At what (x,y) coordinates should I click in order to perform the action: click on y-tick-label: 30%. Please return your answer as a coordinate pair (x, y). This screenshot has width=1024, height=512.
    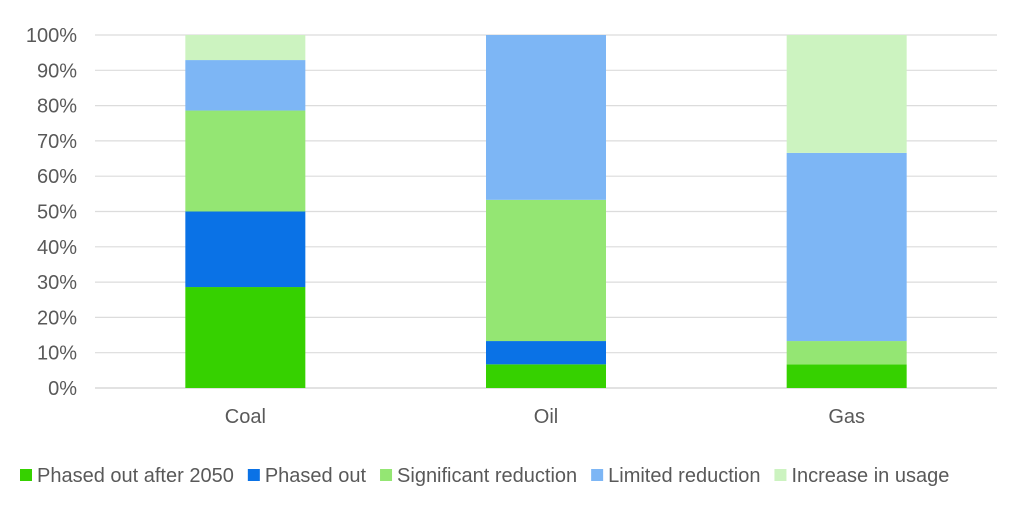
    Looking at the image, I should click on (57, 283).